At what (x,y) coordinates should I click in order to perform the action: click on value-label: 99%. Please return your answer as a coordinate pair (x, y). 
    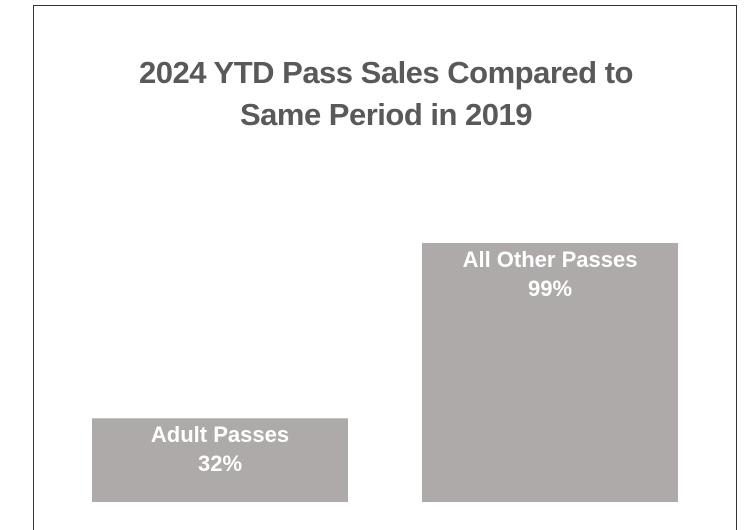
    Looking at the image, I should click on (550, 288).